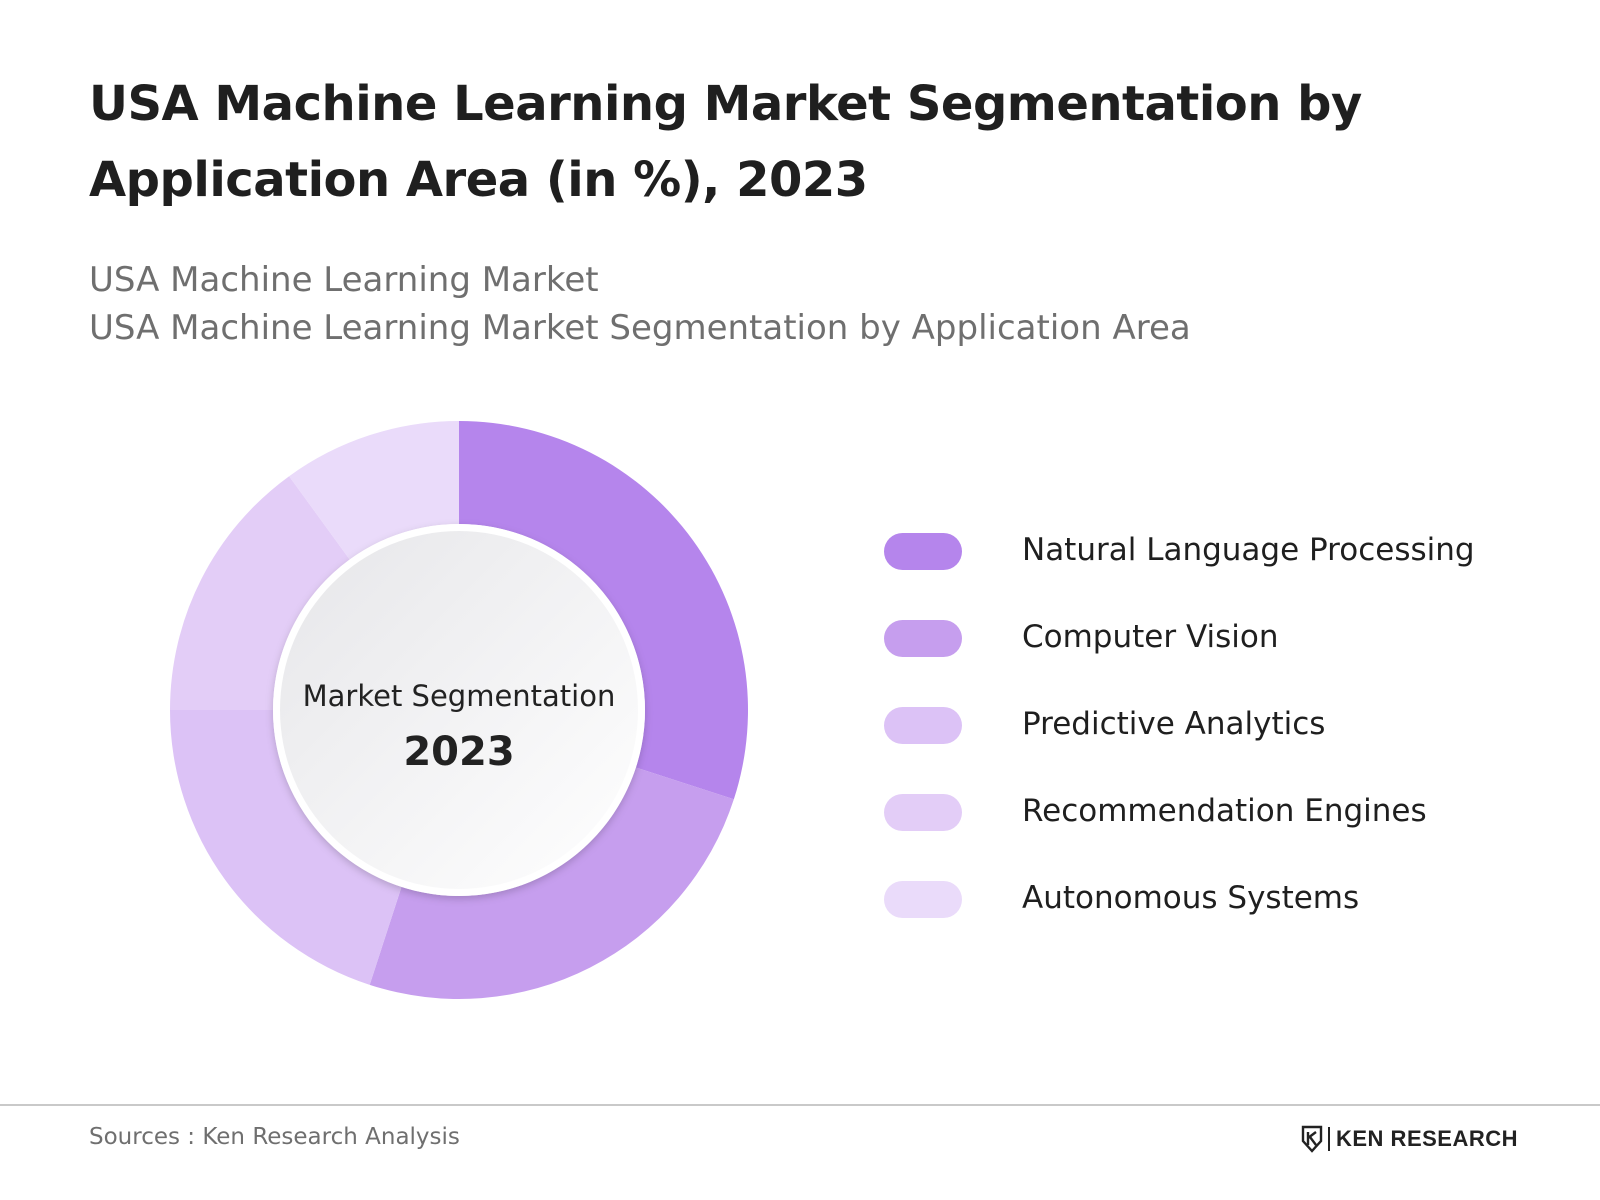  I want to click on footer-divider, so click(800, 1105).